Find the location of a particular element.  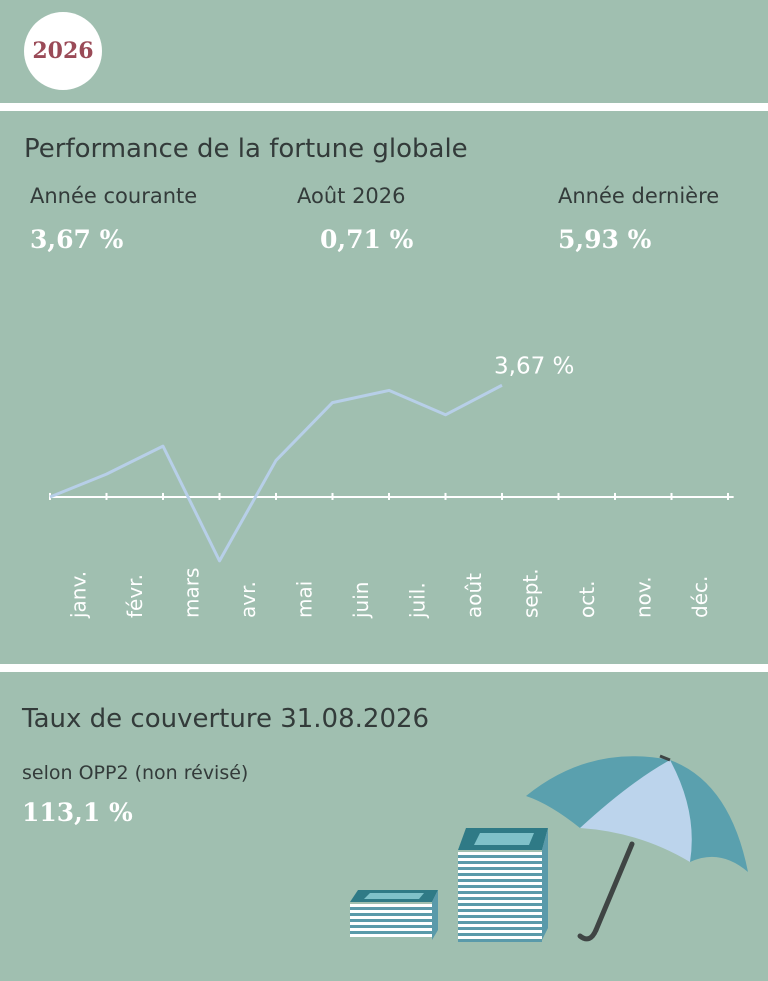

x-tick-label: juin is located at coordinates (361, 600).